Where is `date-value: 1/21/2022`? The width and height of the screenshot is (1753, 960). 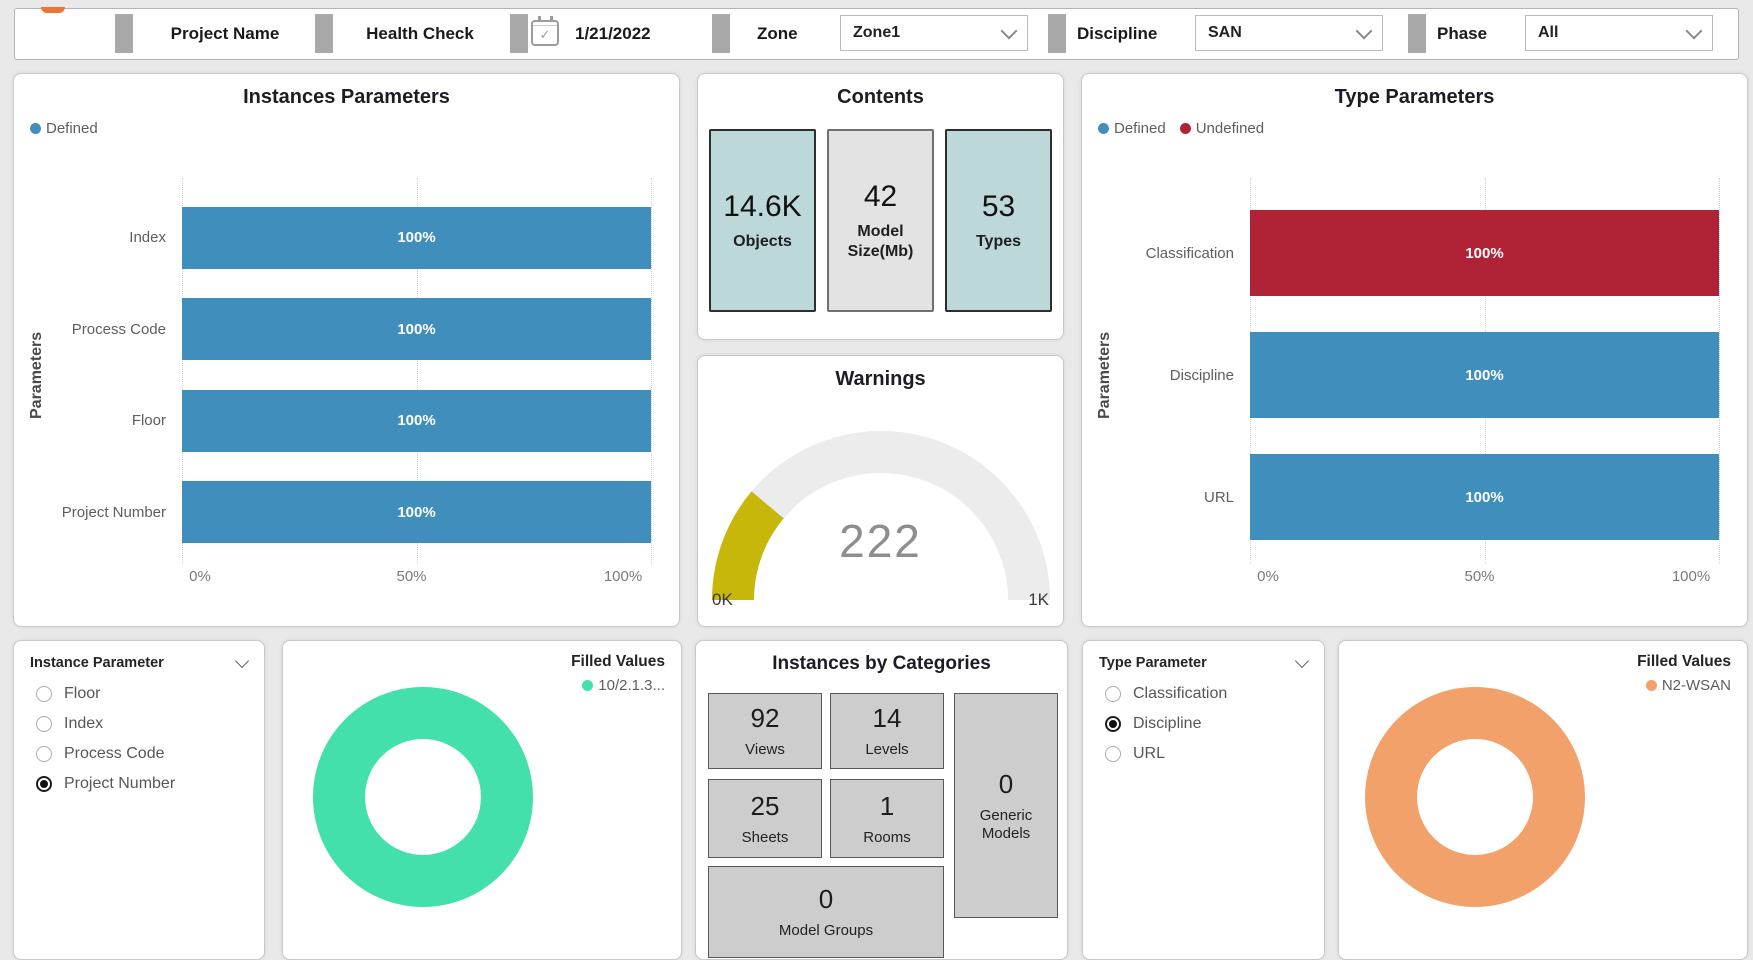 date-value: 1/21/2022 is located at coordinates (613, 33).